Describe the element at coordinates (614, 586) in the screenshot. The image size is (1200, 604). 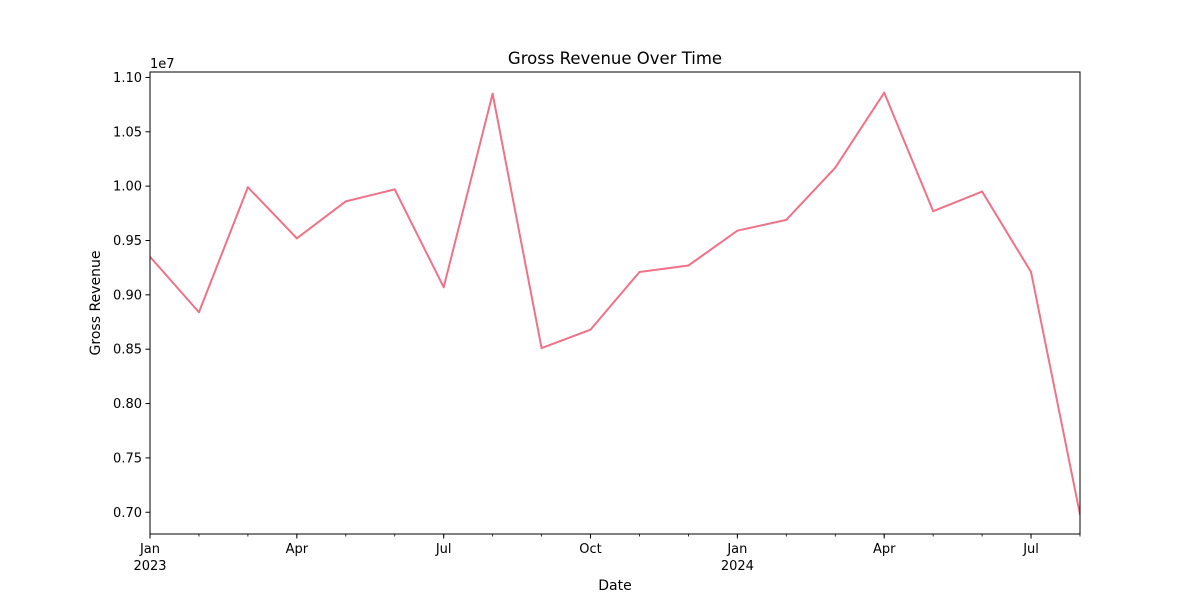
I see `x-axis-label: Date` at that location.